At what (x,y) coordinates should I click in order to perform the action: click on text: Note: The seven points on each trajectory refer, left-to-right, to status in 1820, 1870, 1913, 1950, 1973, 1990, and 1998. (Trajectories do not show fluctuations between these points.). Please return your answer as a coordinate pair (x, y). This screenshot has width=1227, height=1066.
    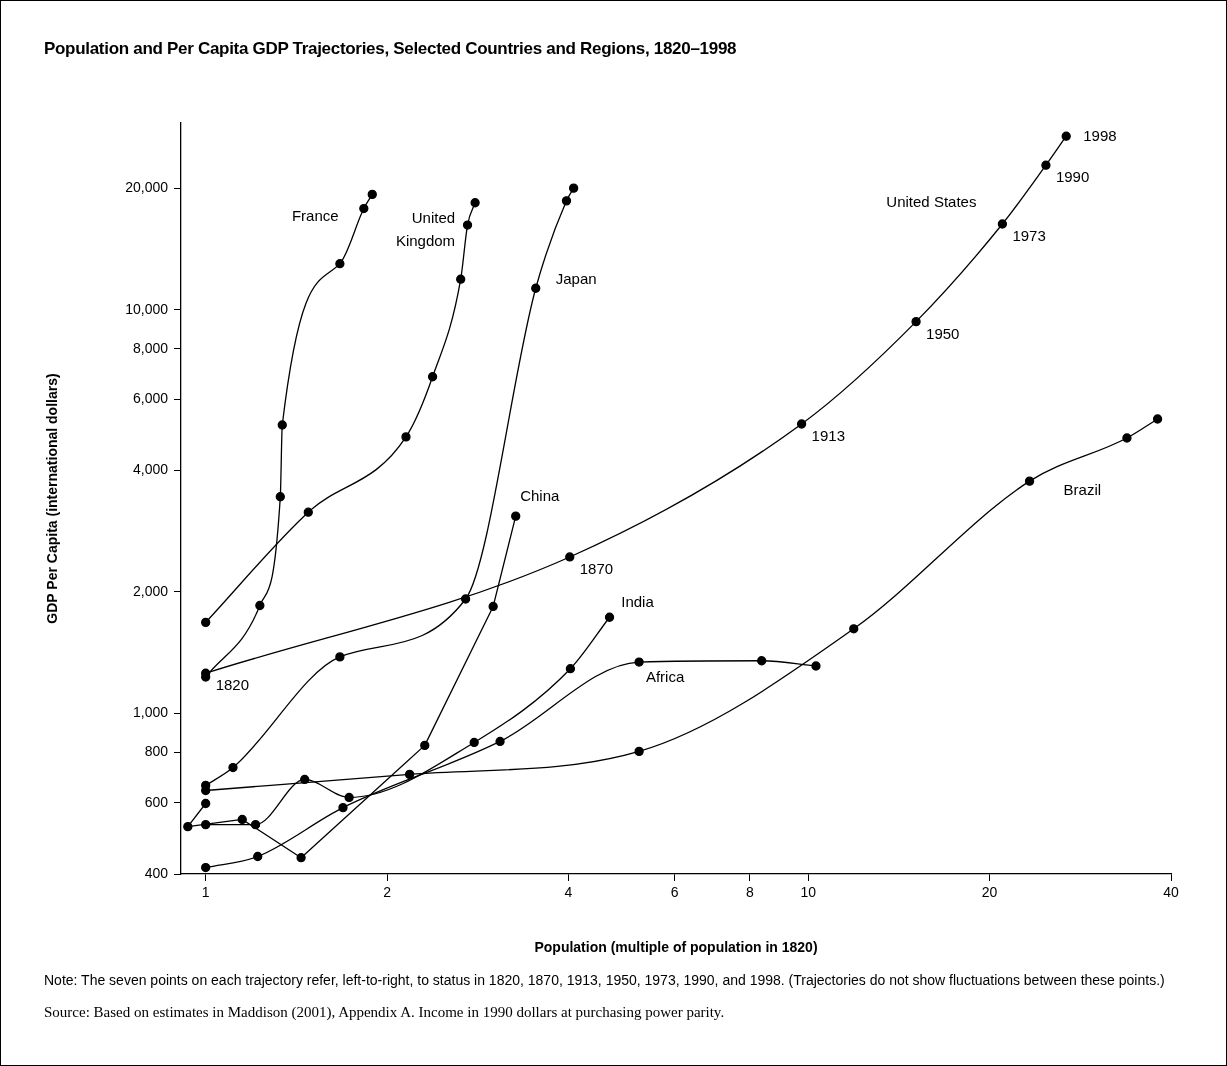
    Looking at the image, I should click on (605, 980).